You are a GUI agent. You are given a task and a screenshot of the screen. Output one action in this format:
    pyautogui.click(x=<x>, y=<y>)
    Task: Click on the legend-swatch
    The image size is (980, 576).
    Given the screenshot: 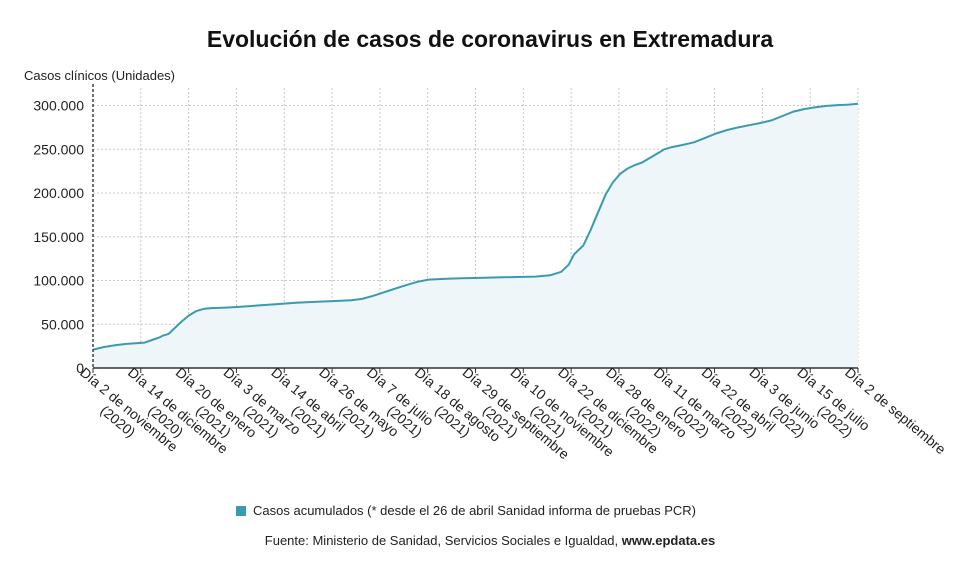 What is the action you would take?
    pyautogui.click(x=241, y=510)
    